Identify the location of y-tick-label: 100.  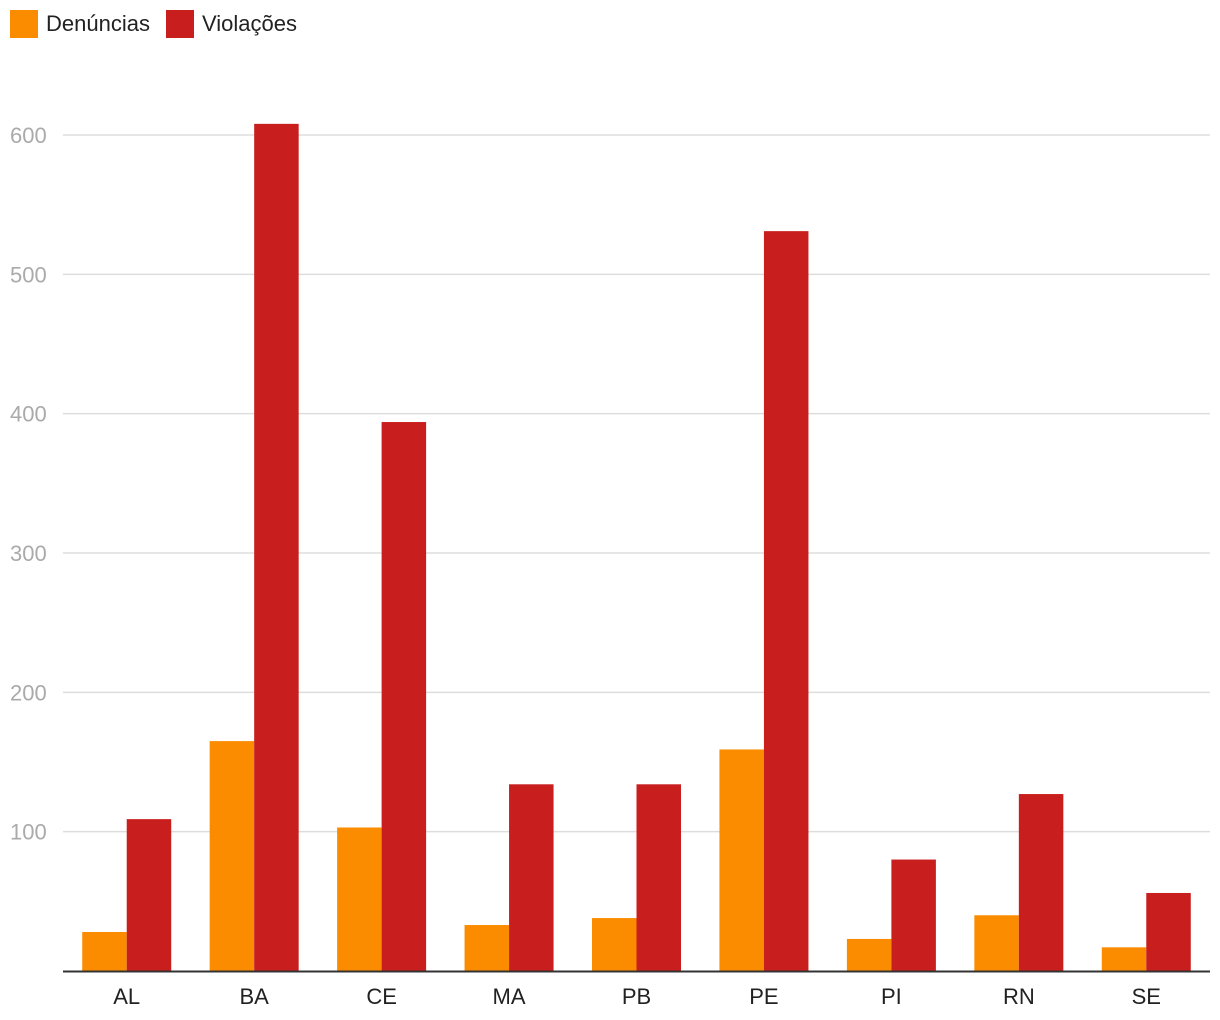
(28, 832).